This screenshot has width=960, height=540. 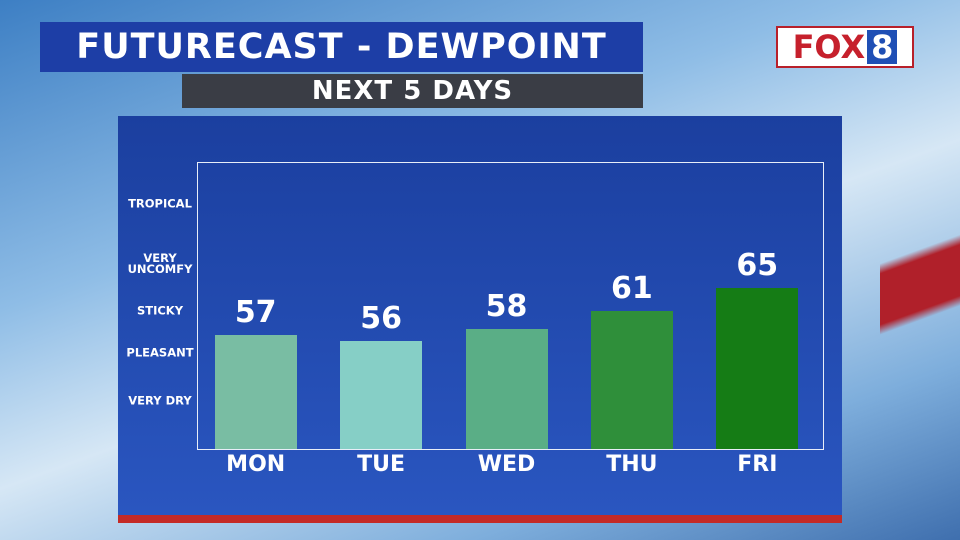 What do you see at coordinates (757, 265) in the screenshot?
I see `value-label: 65` at bounding box center [757, 265].